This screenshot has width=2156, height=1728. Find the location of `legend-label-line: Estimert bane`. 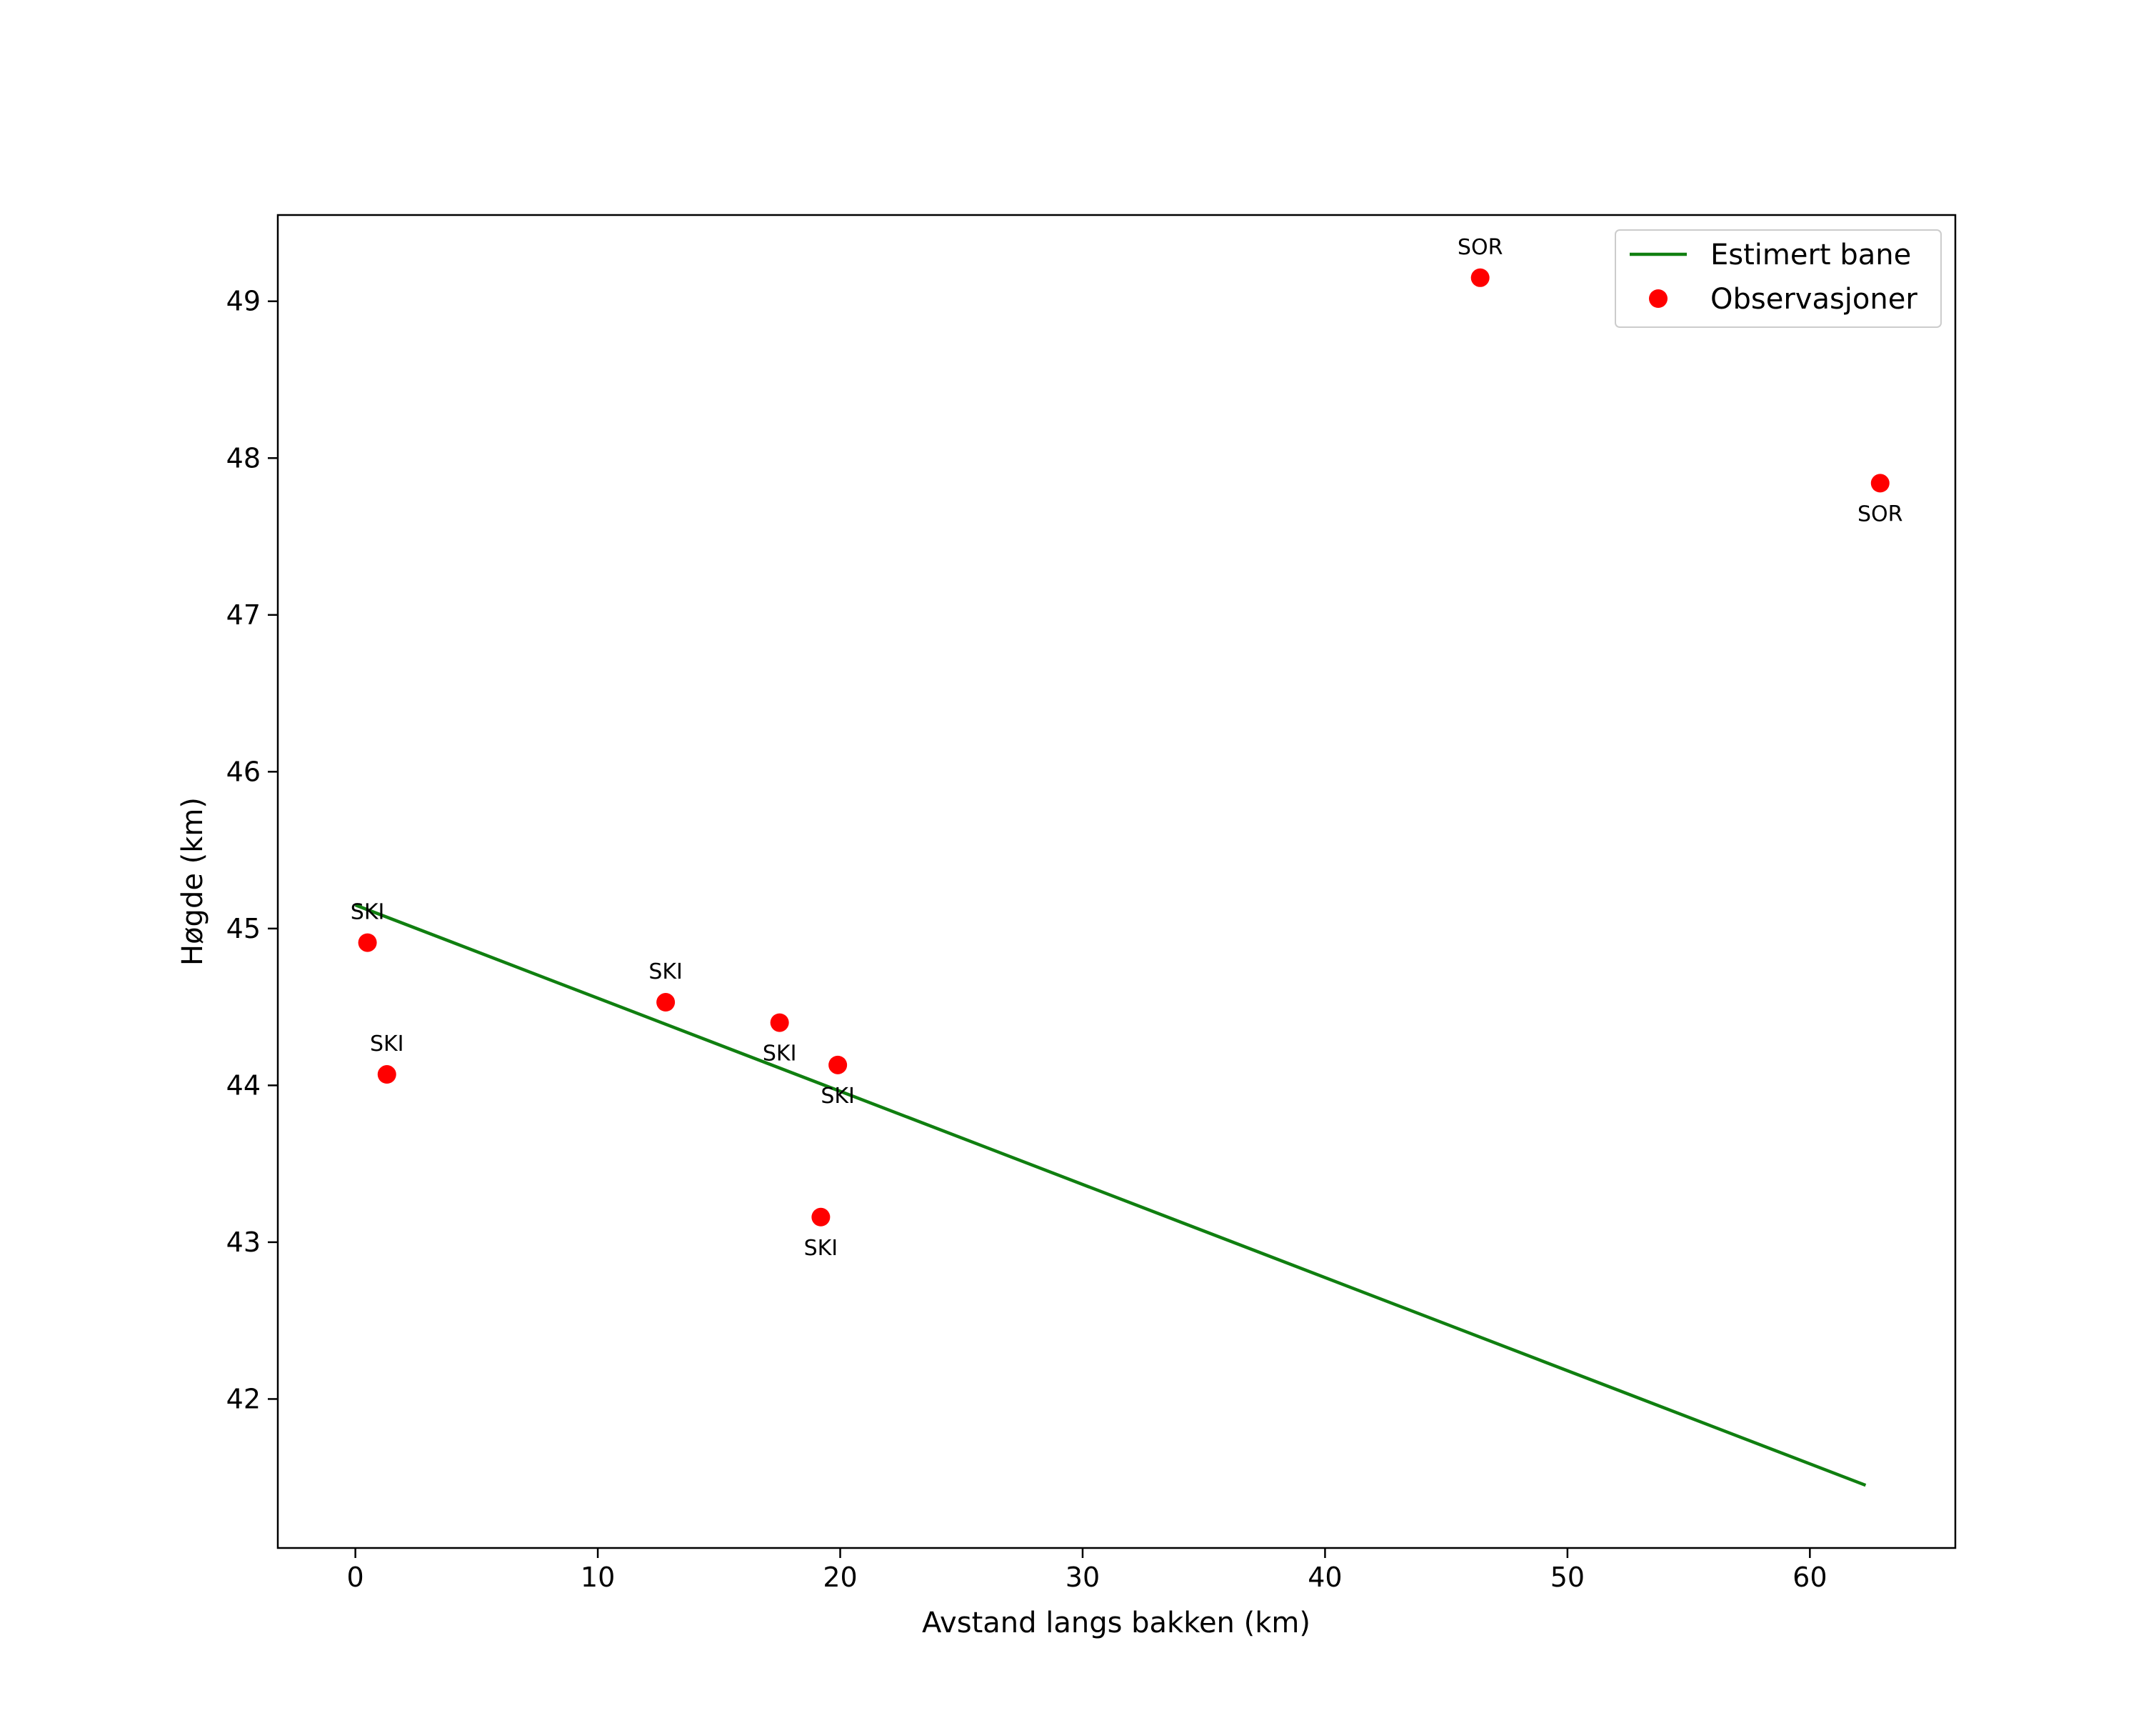

legend-label-line: Estimert bane is located at coordinates (1810, 255).